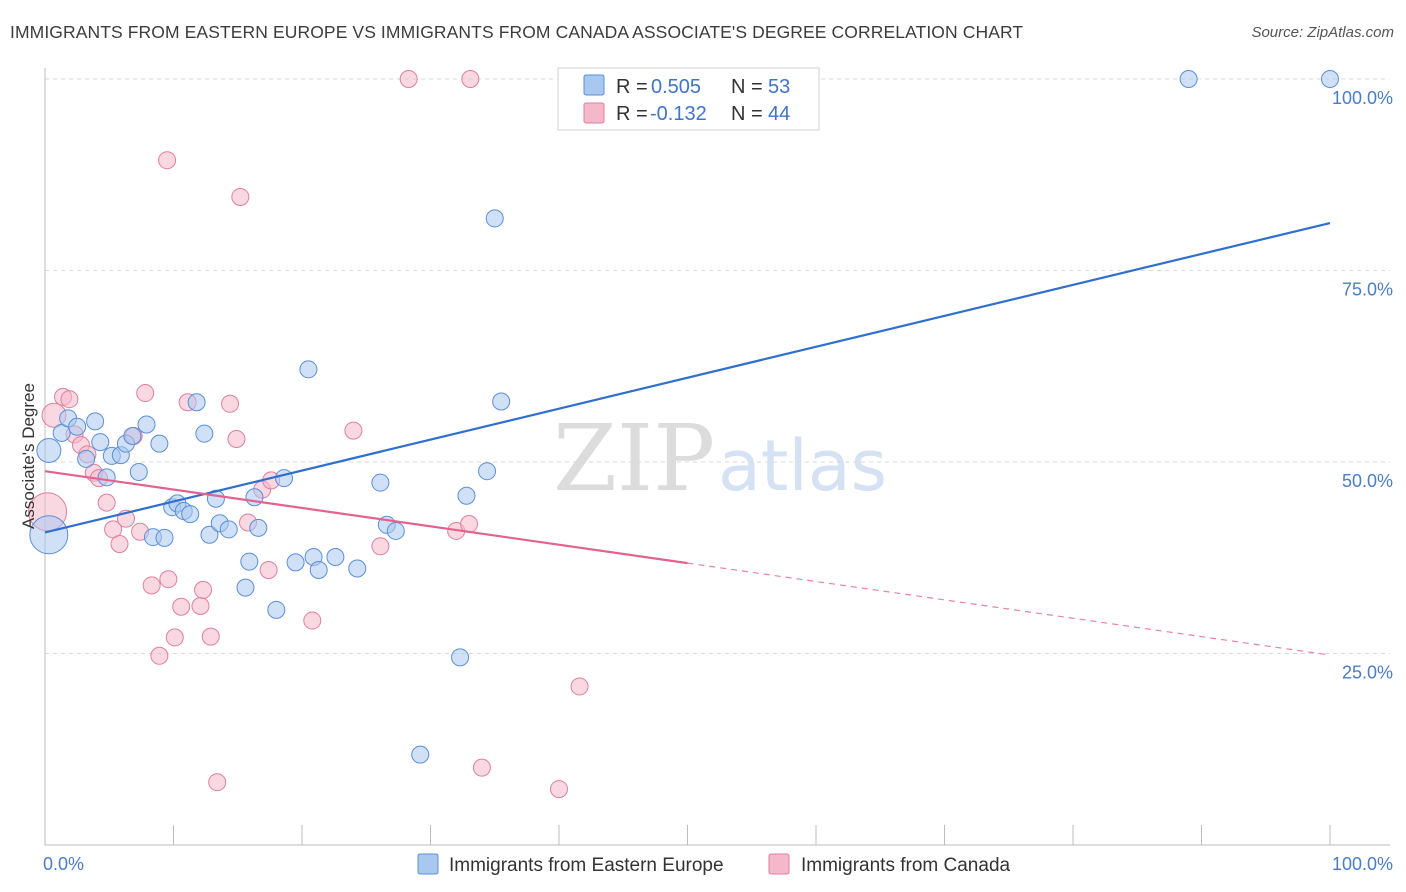 This screenshot has height=892, width=1406. I want to click on source-credit: Source: ZipAtlas.com, so click(1322, 32).